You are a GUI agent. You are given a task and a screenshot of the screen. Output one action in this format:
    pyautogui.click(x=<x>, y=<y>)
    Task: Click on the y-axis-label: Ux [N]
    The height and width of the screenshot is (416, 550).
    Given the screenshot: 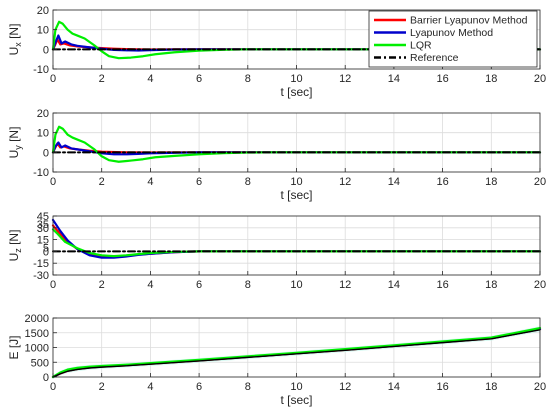 What is the action you would take?
    pyautogui.click(x=15, y=40)
    